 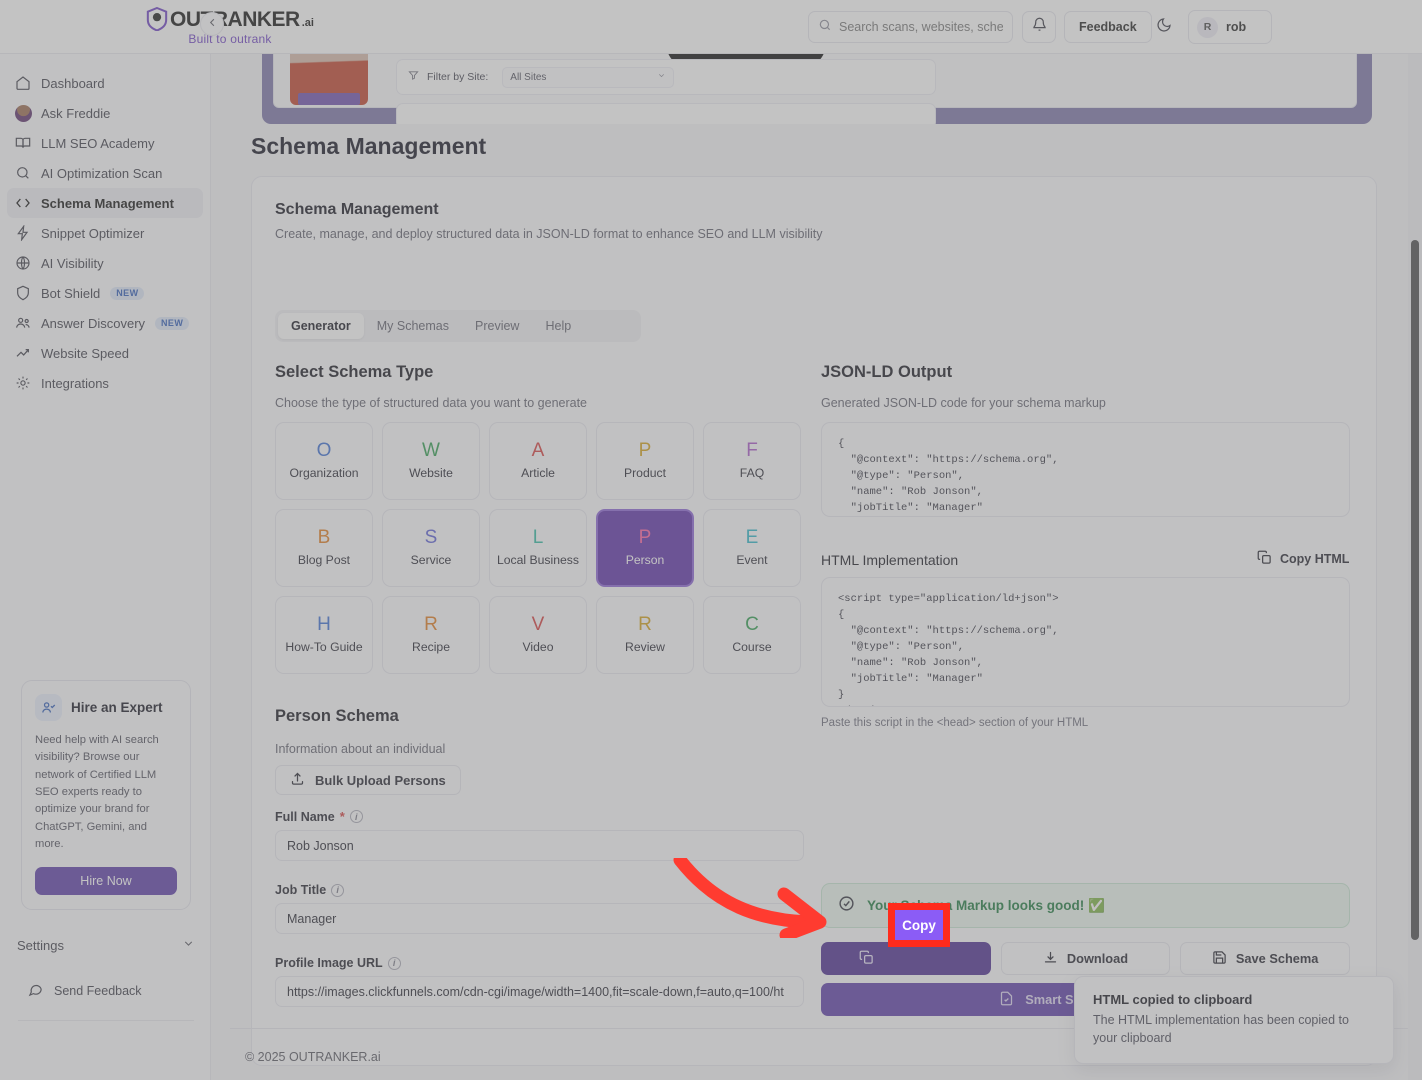 What do you see at coordinates (105, 293) in the screenshot?
I see `sidebar-item-bot-shield: Bot Shield NEW` at bounding box center [105, 293].